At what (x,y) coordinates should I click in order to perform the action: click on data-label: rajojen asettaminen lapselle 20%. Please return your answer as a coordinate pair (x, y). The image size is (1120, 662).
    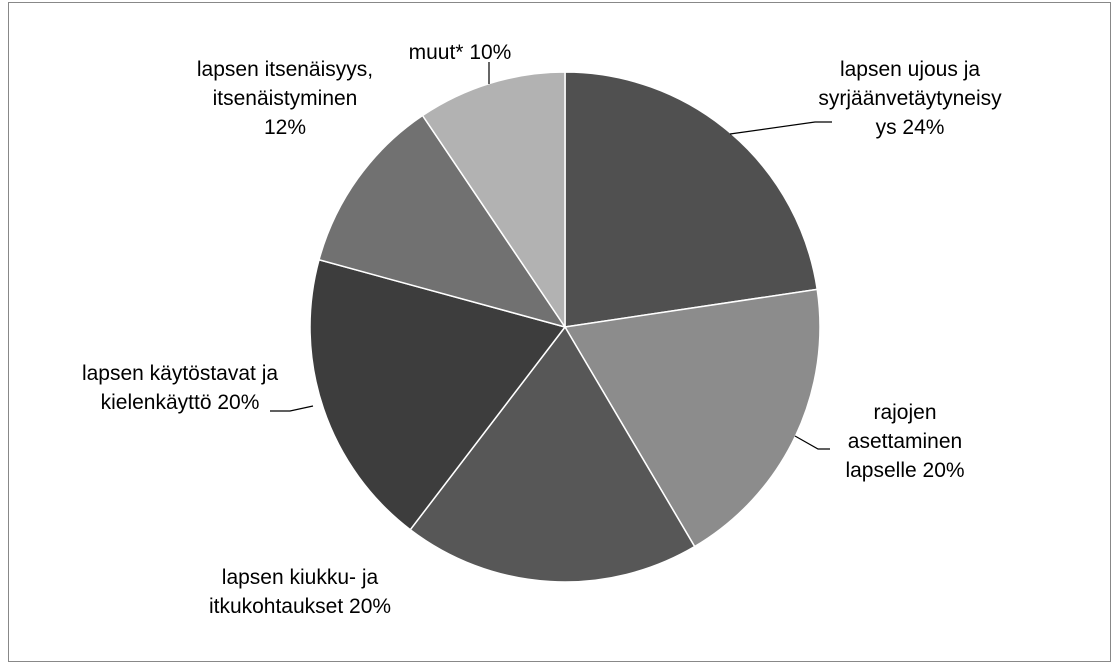
    Looking at the image, I should click on (905, 441).